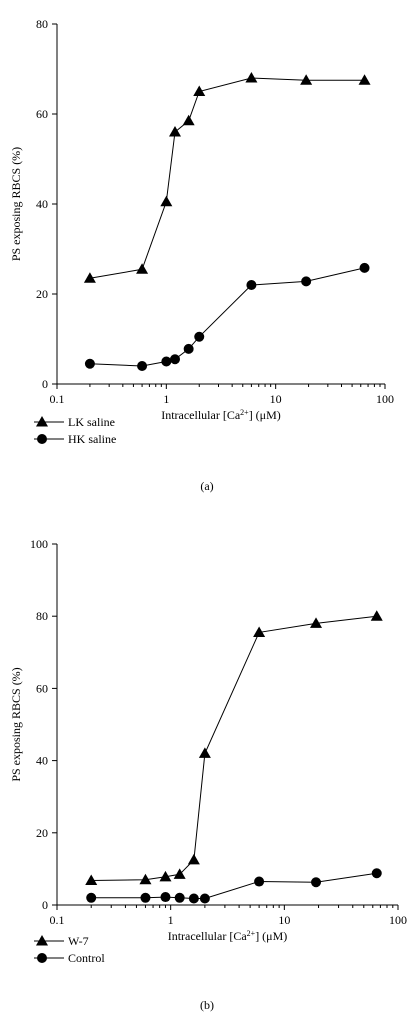 The image size is (415, 1026). What do you see at coordinates (86, 958) in the screenshot?
I see `legend-label: Control` at bounding box center [86, 958].